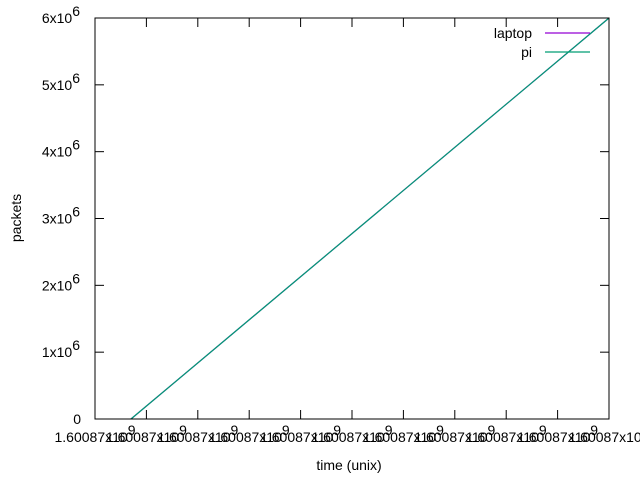 This screenshot has width=640, height=480. Describe the element at coordinates (604, 433) in the screenshot. I see `x-tick-label: 1.60087x10⁹` at that location.